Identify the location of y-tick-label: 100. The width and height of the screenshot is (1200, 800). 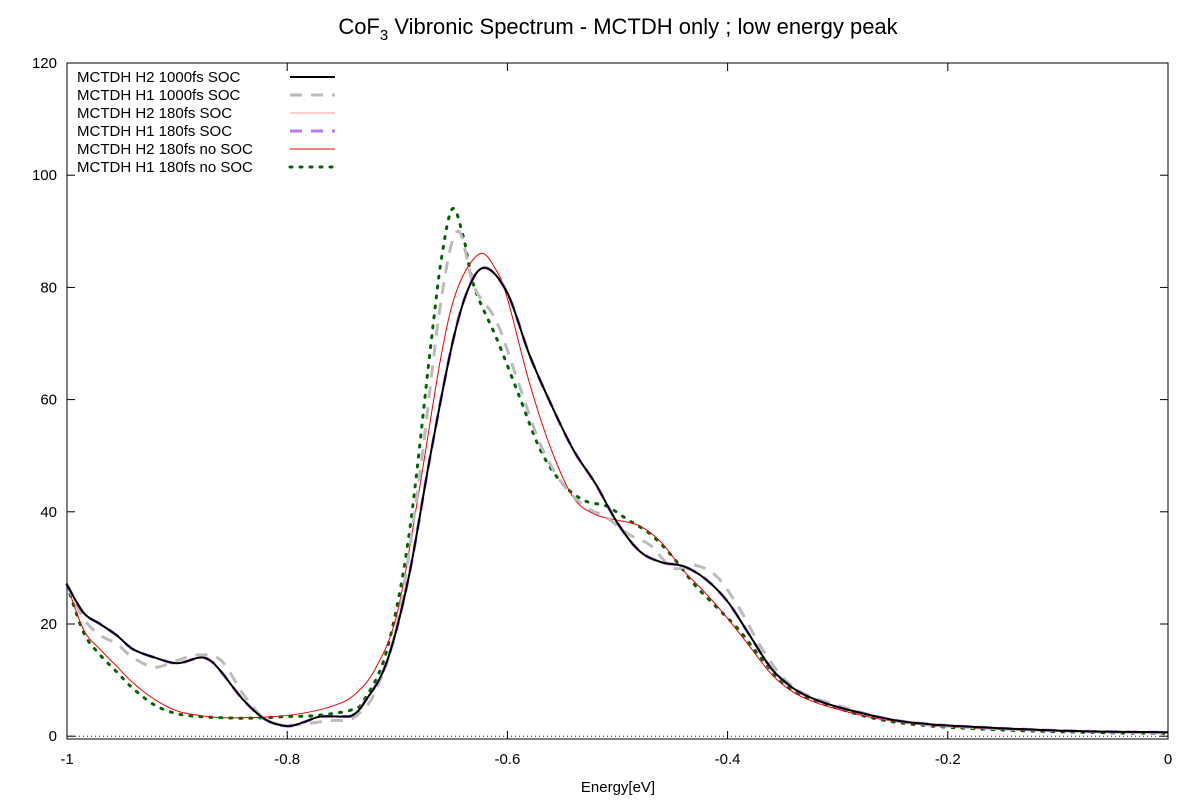
(44, 175).